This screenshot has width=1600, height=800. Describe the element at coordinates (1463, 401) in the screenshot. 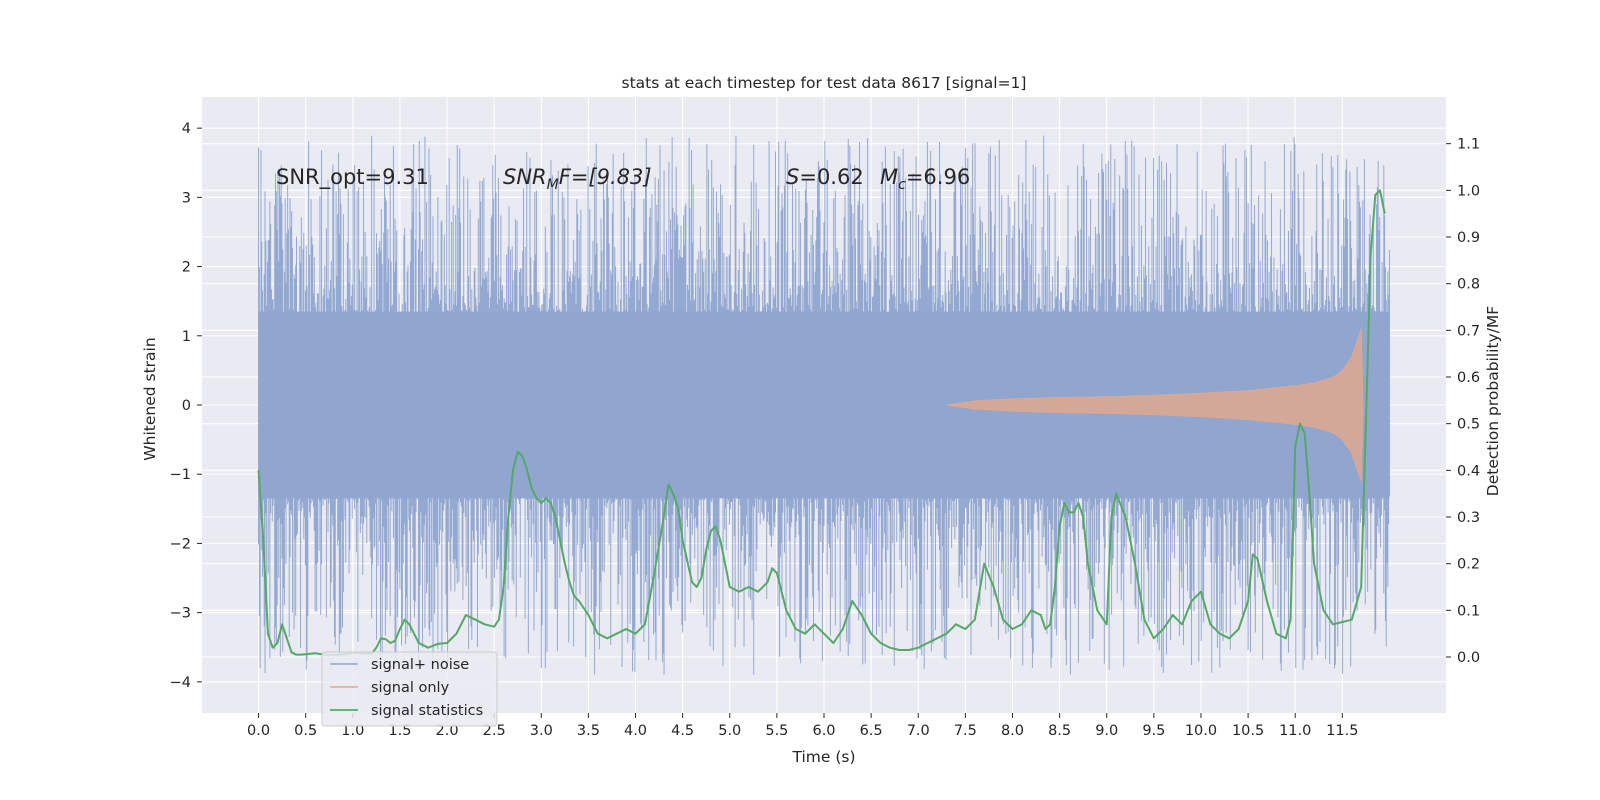

I see `y2-axis-ticks: 1.1 1.0 0.9 0.8 0.7 0.6 0.5 0.4 0.3 0.2 0.1 0.0` at that location.